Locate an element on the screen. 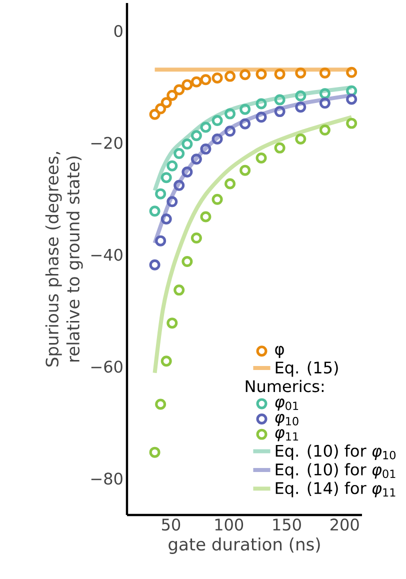 The image size is (406, 579). y-tick-label: −60 is located at coordinates (106, 366).